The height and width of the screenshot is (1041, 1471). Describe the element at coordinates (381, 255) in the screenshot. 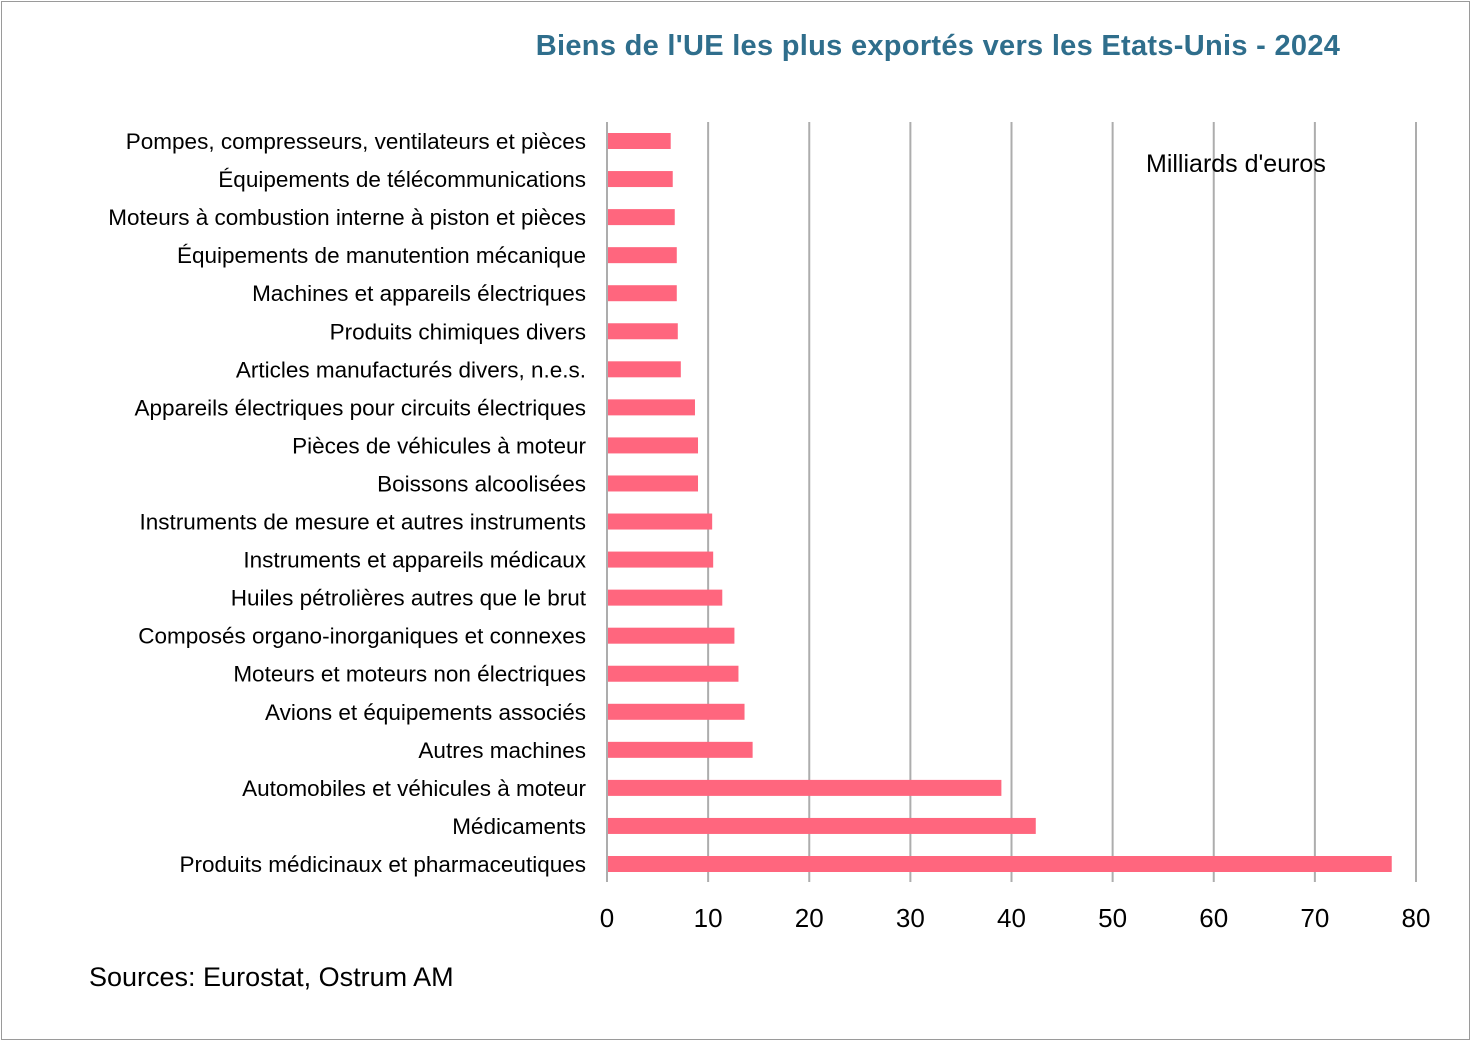

I see `category-label: Équipements de manutention mécanique` at that location.